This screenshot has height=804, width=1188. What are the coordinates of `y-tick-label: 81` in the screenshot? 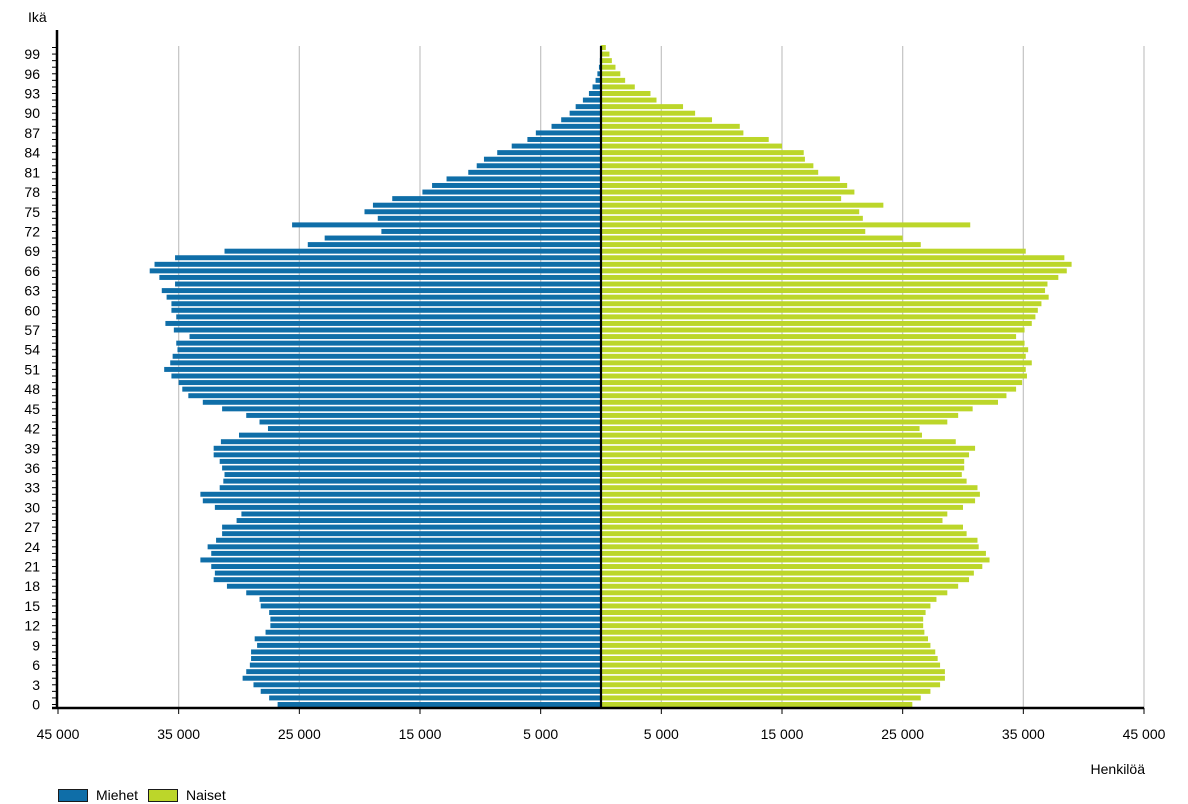 It's located at (32, 172).